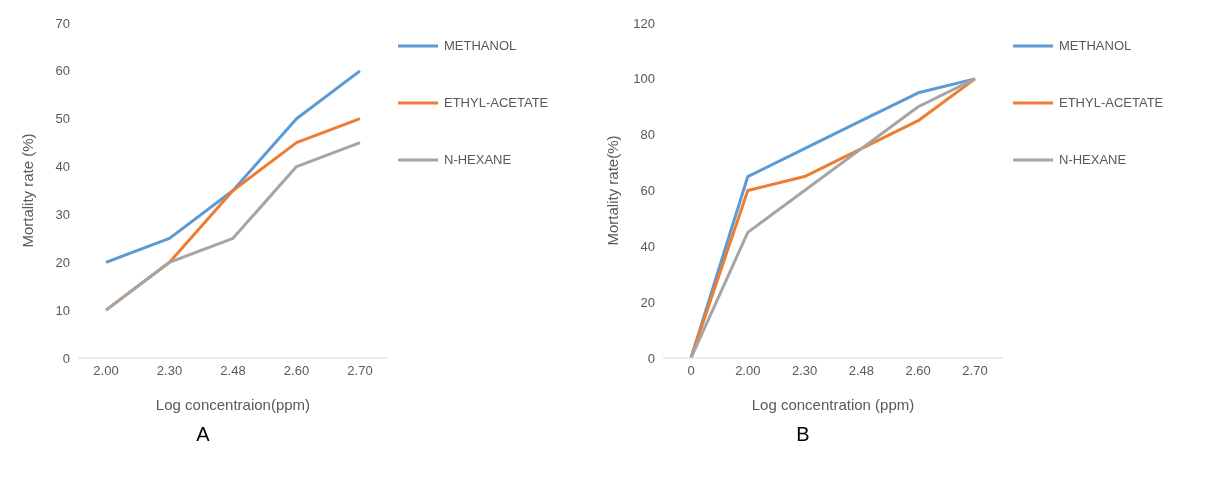 The image size is (1222, 492). What do you see at coordinates (647, 135) in the screenshot?
I see `y-tick-label: 80` at bounding box center [647, 135].